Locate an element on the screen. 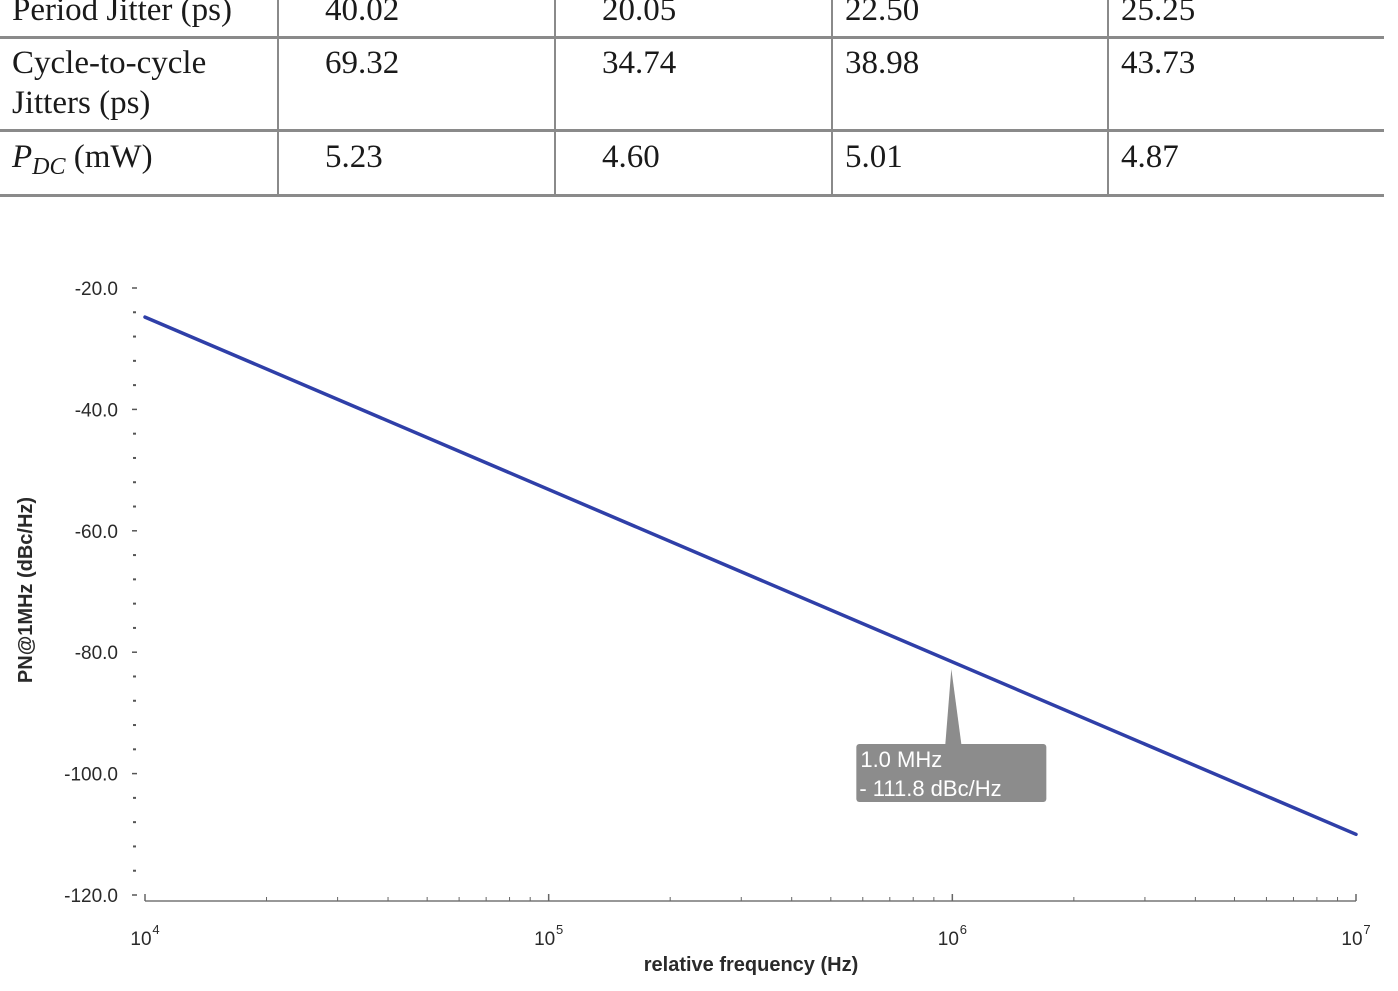 The image size is (1398, 991). y-axis-title: PN@1MHz (dBc/Hz) is located at coordinates (26, 590).